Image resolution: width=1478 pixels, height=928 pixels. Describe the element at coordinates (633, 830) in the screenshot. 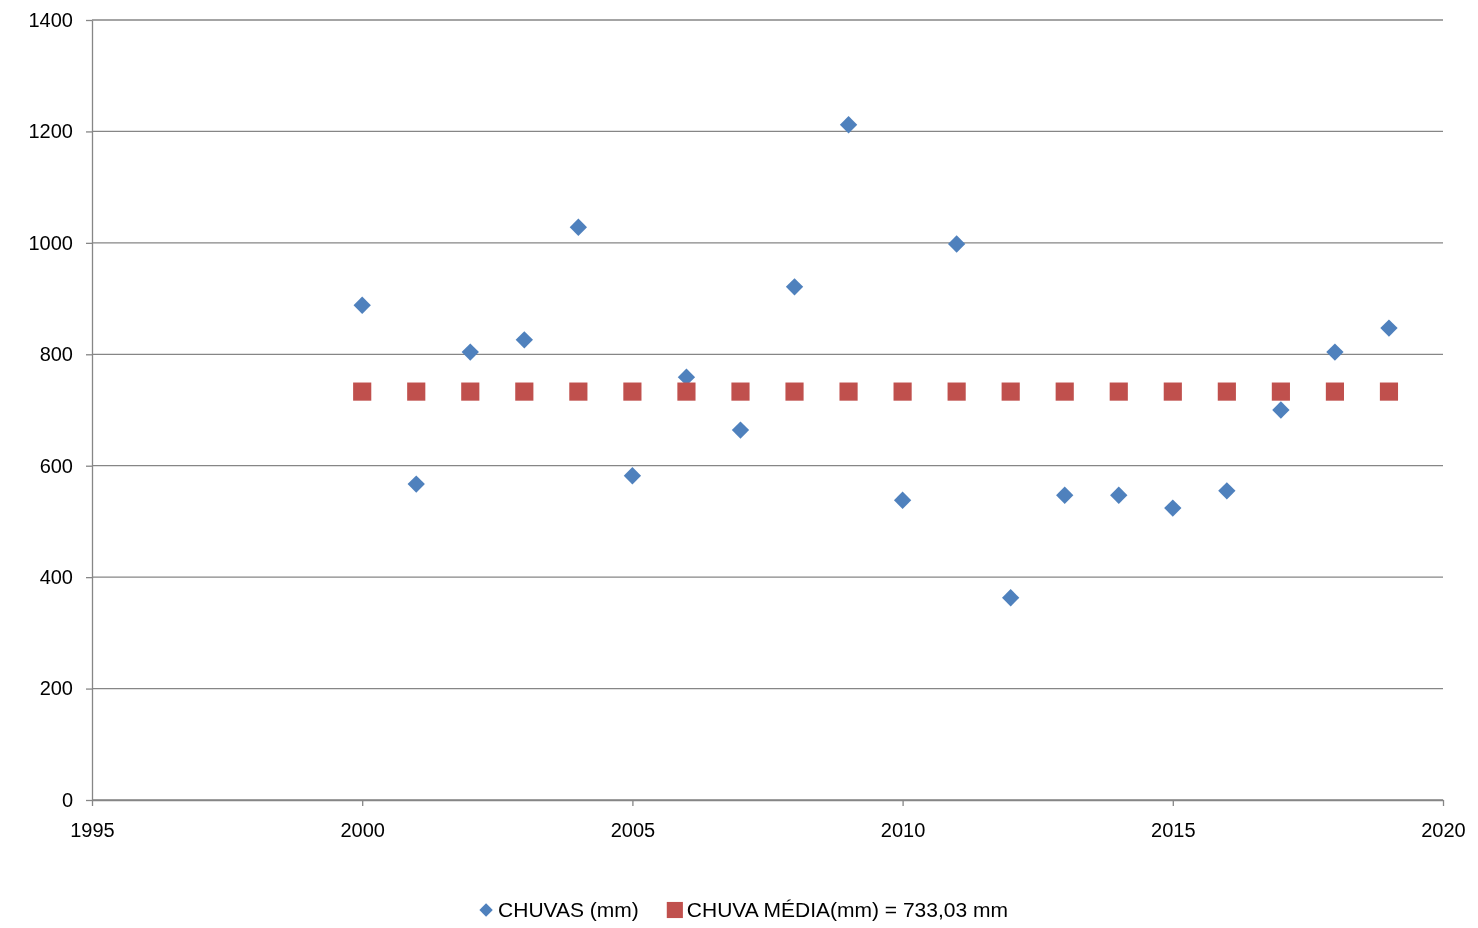

I see `x-tick-label: 2005` at that location.